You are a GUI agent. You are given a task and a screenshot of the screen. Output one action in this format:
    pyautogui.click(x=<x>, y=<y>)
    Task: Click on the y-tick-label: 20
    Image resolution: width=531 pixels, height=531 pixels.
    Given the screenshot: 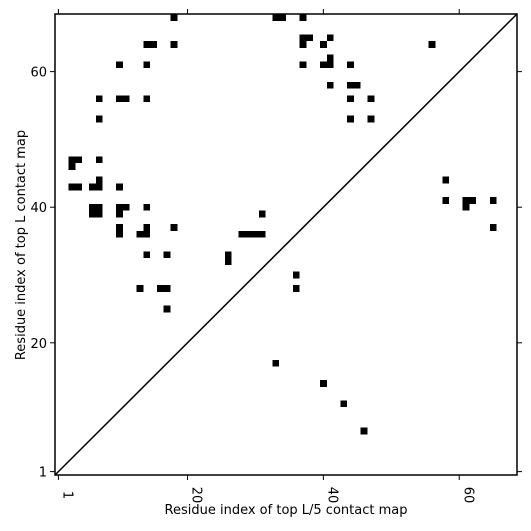 What is the action you would take?
    pyautogui.click(x=38, y=344)
    